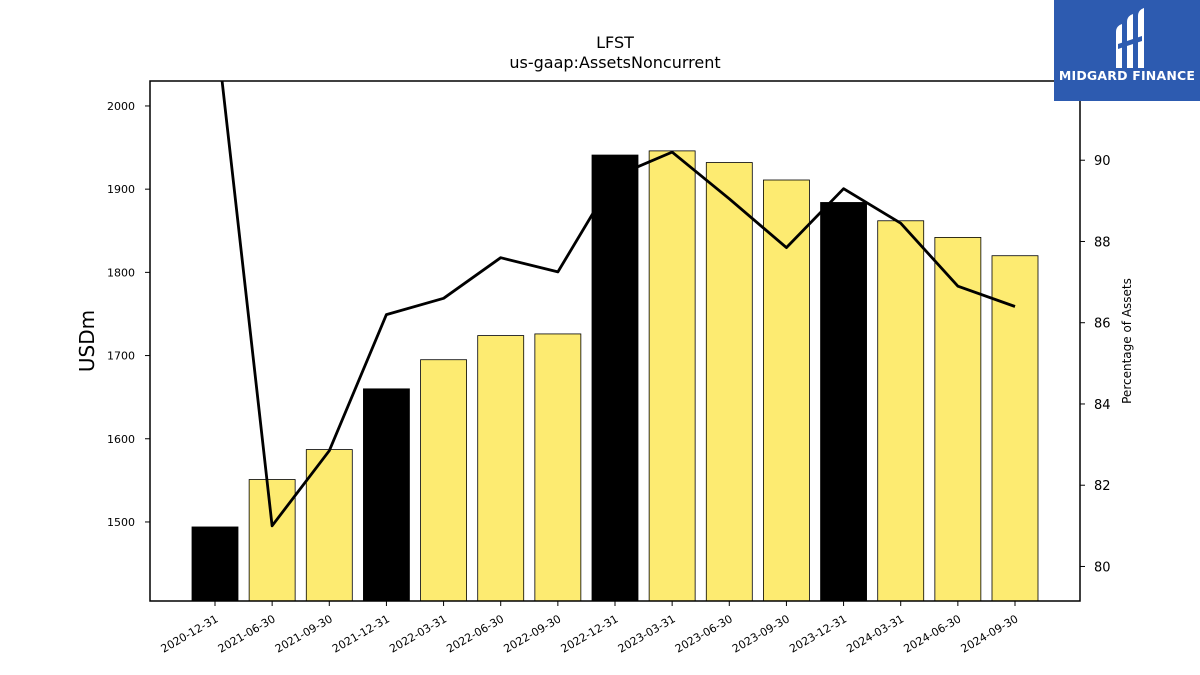 The width and height of the screenshot is (1200, 675). Describe the element at coordinates (121, 356) in the screenshot. I see `y-tick-label: 1700` at that location.